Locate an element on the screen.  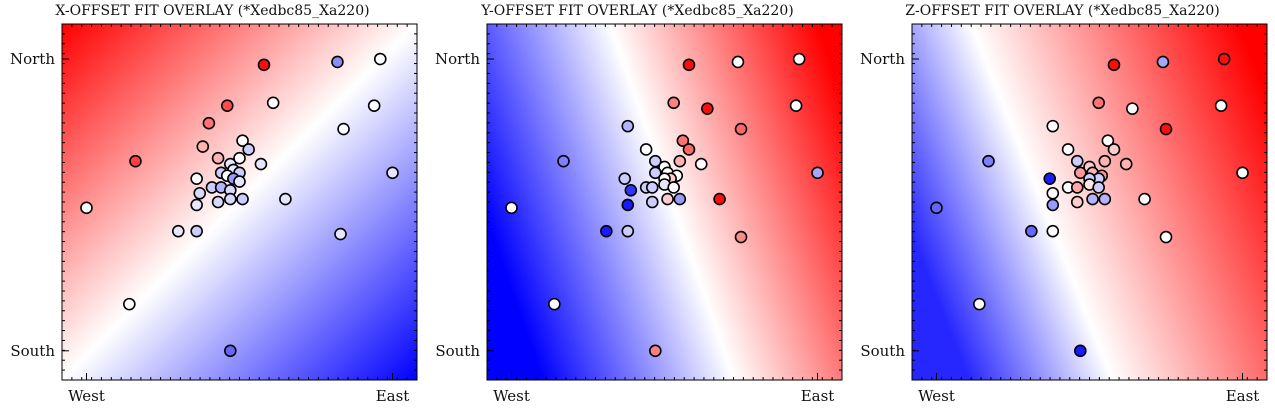
chart-title: Z-OFFSET FIT OVERLAY (*Xedbc85_Xa220) is located at coordinates (1062, 11).